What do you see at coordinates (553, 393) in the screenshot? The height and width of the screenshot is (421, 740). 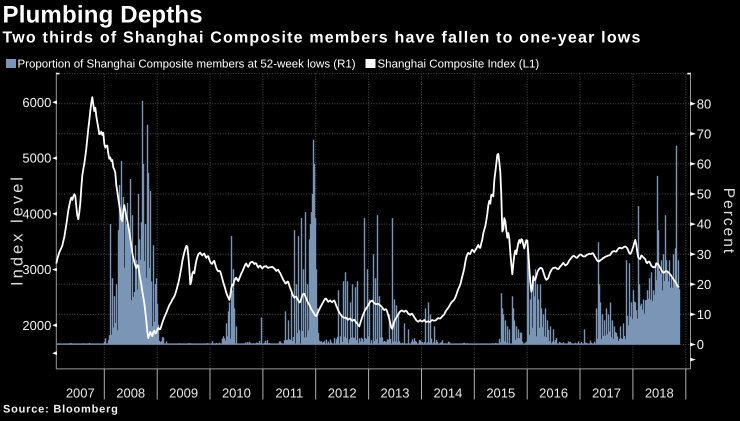 I see `svg-text: 2016` at bounding box center [553, 393].